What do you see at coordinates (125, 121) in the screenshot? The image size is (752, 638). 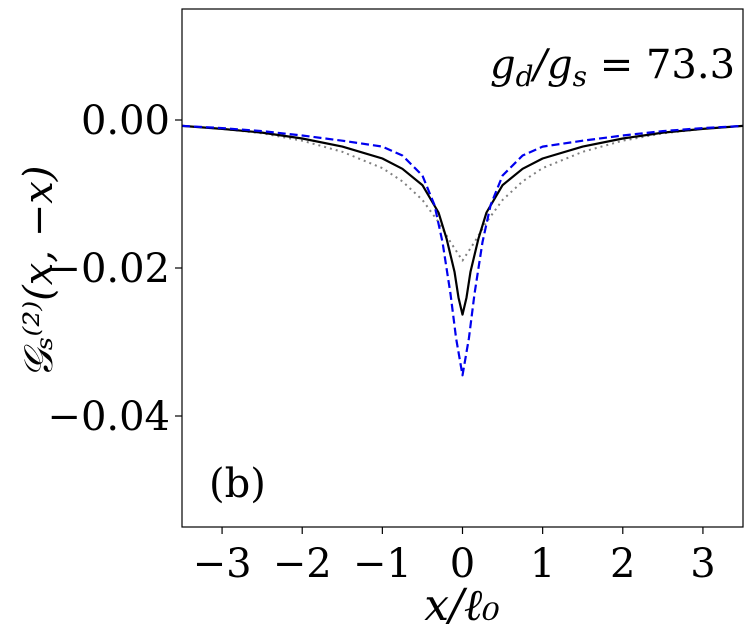 I see `y-tick-label: 0.00` at bounding box center [125, 121].